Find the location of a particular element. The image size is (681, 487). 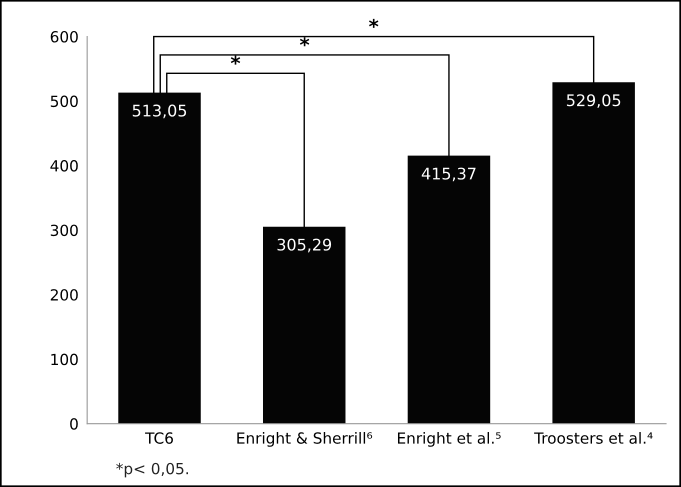

x-tick-label: Enright & Sherrill⁶ is located at coordinates (304, 439).